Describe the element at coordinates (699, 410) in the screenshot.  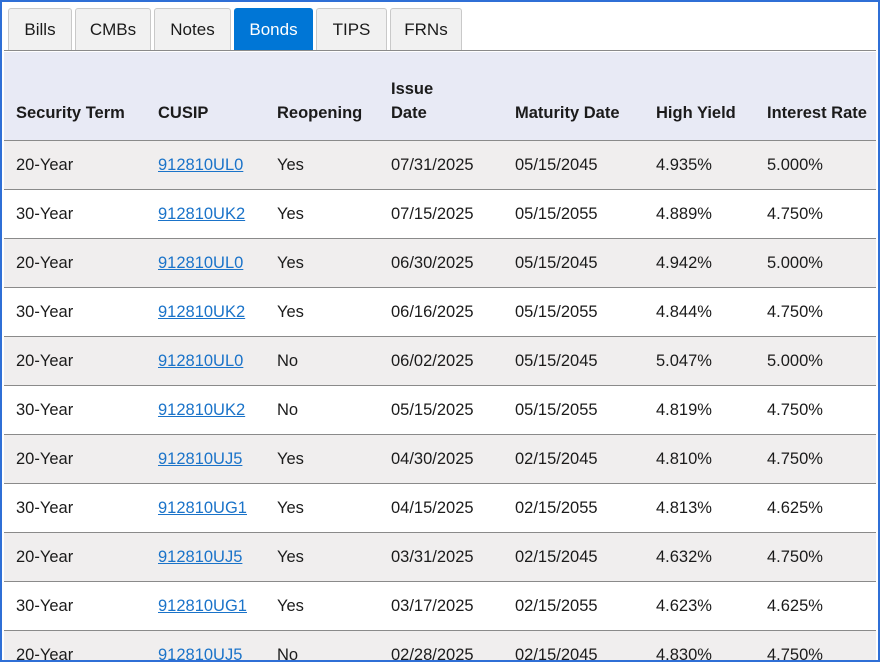
I see `cell-high-yield: 4.819%` at that location.